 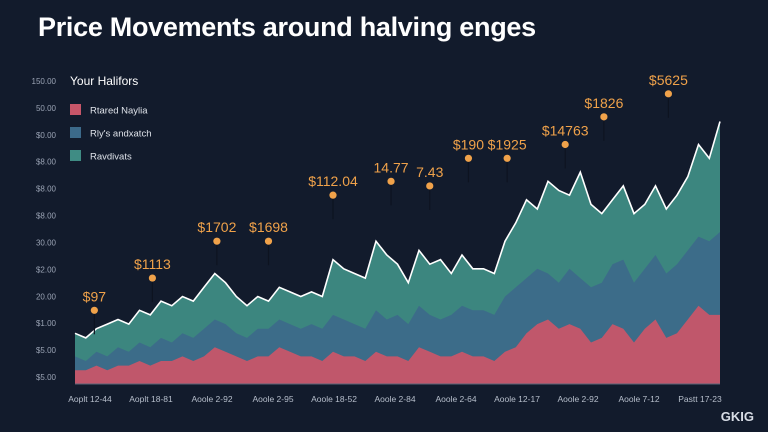 I want to click on brand-logo: GKIG, so click(x=737, y=416).